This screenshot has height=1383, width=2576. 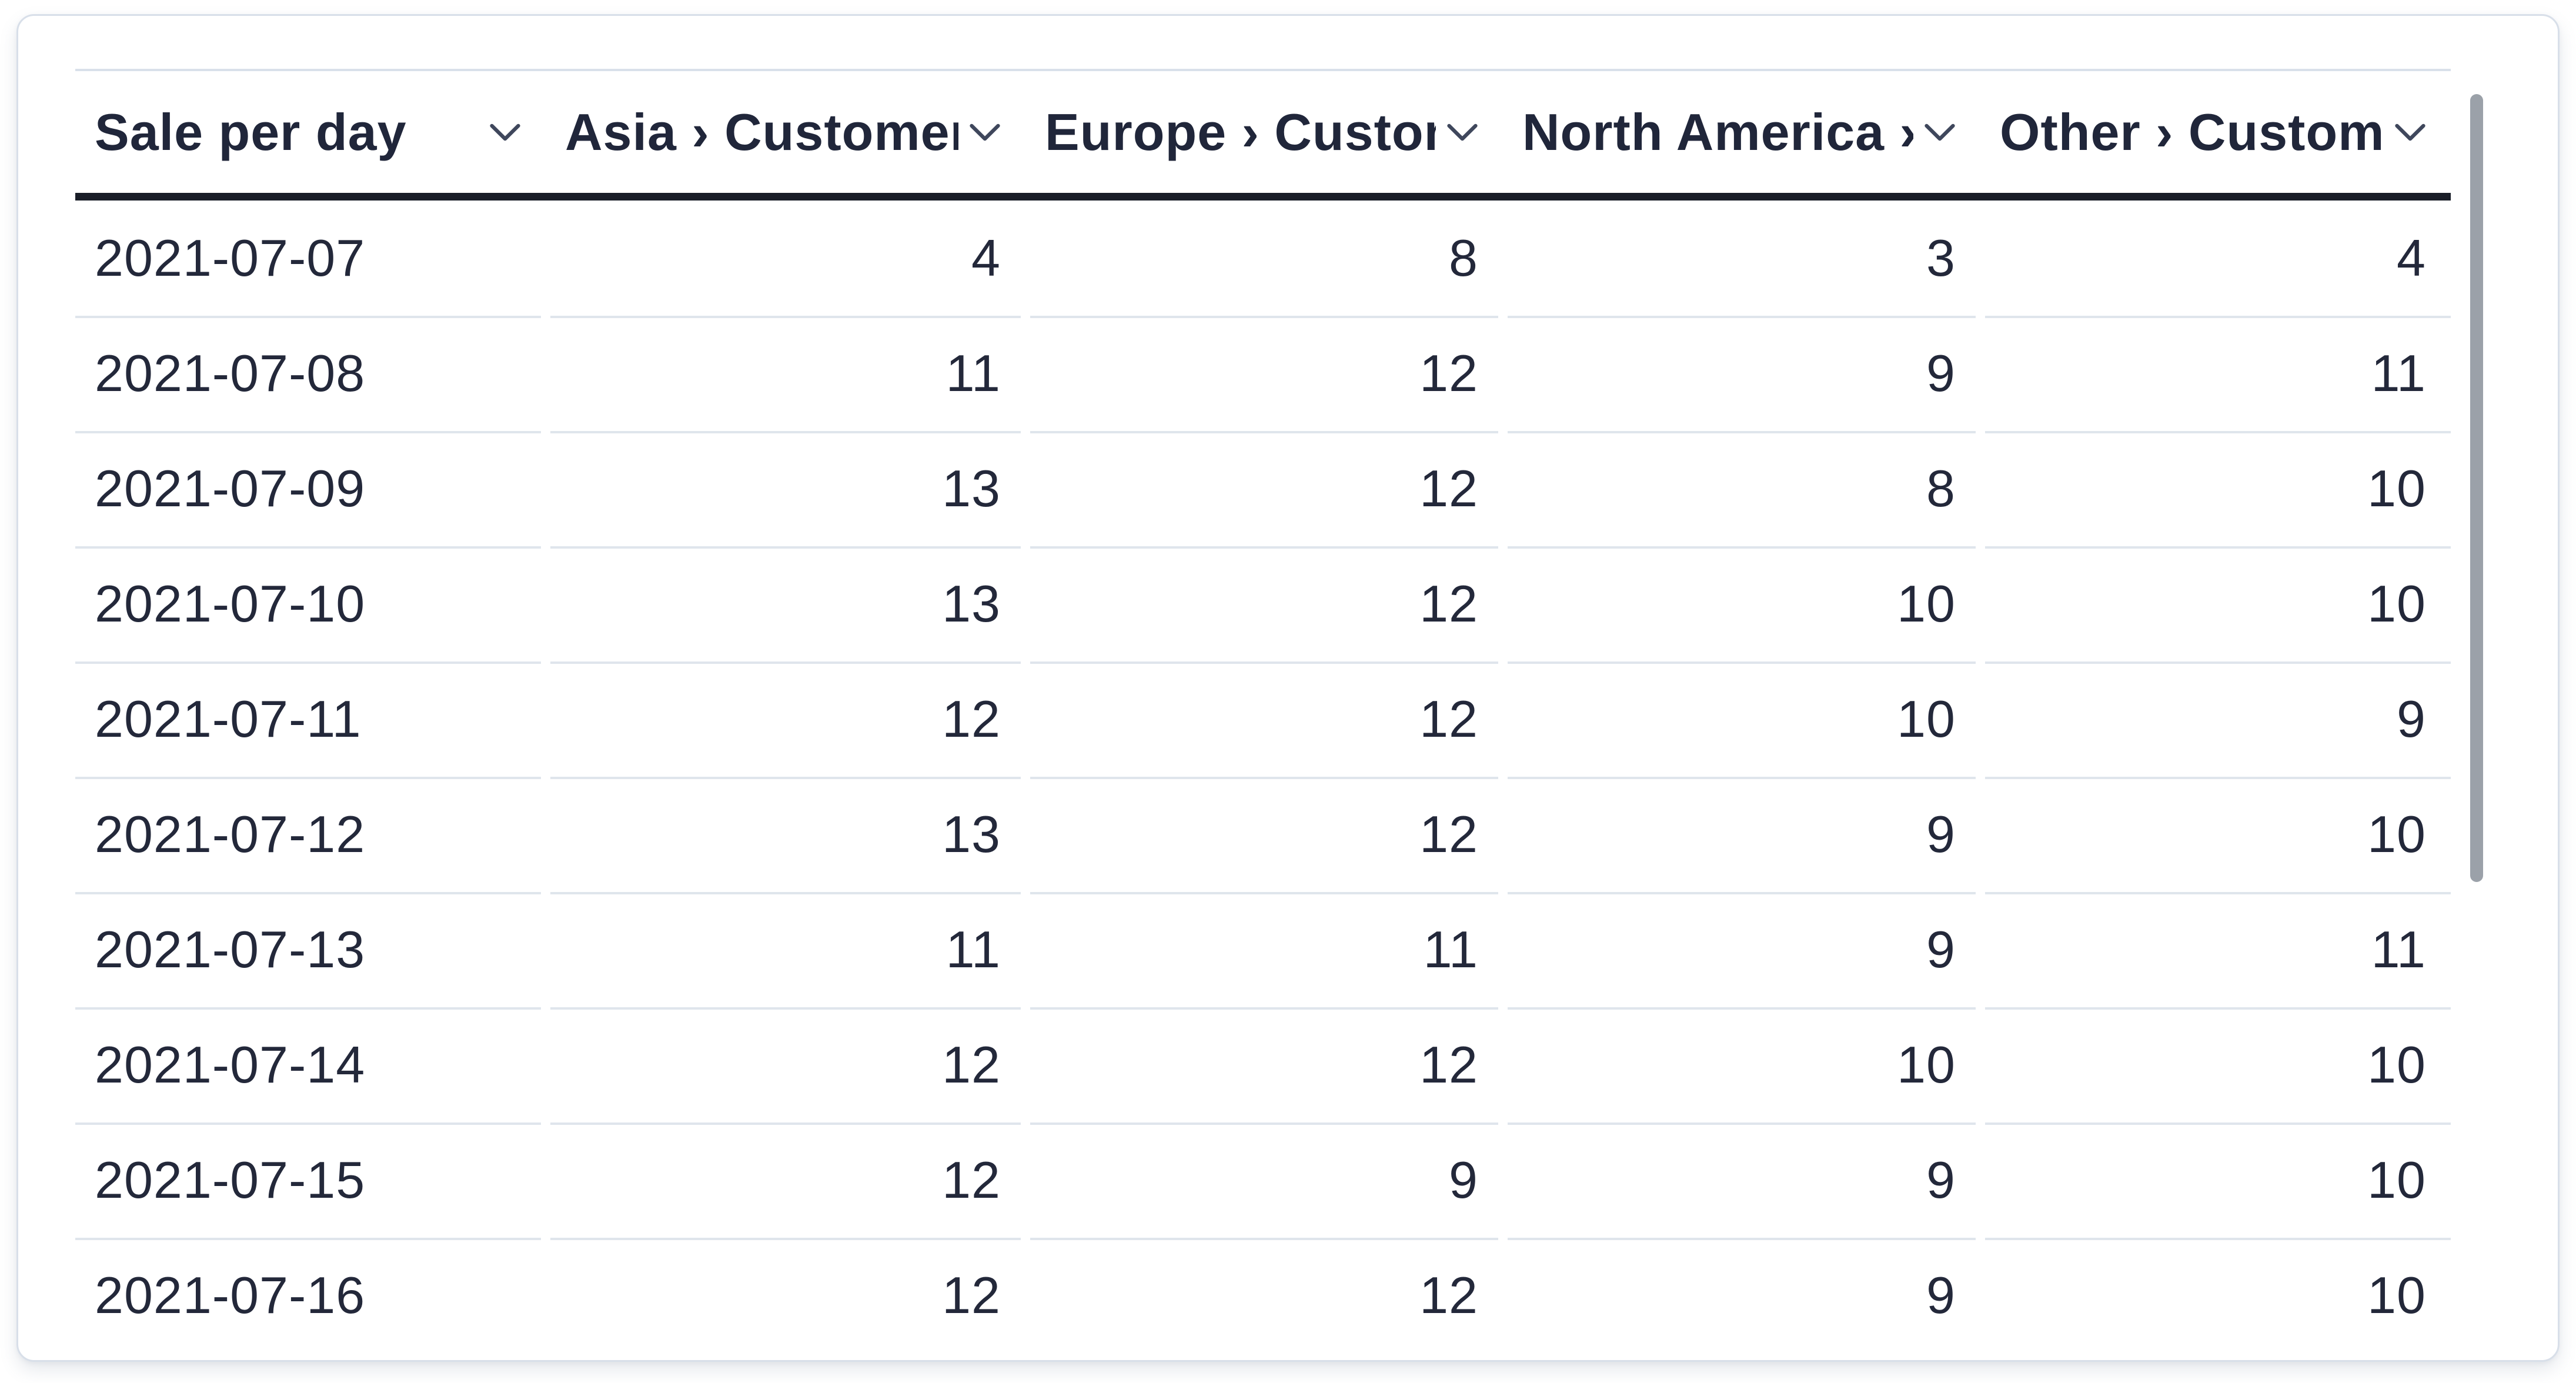 I want to click on cell-date: 2021-07-16, so click(x=310, y=1295).